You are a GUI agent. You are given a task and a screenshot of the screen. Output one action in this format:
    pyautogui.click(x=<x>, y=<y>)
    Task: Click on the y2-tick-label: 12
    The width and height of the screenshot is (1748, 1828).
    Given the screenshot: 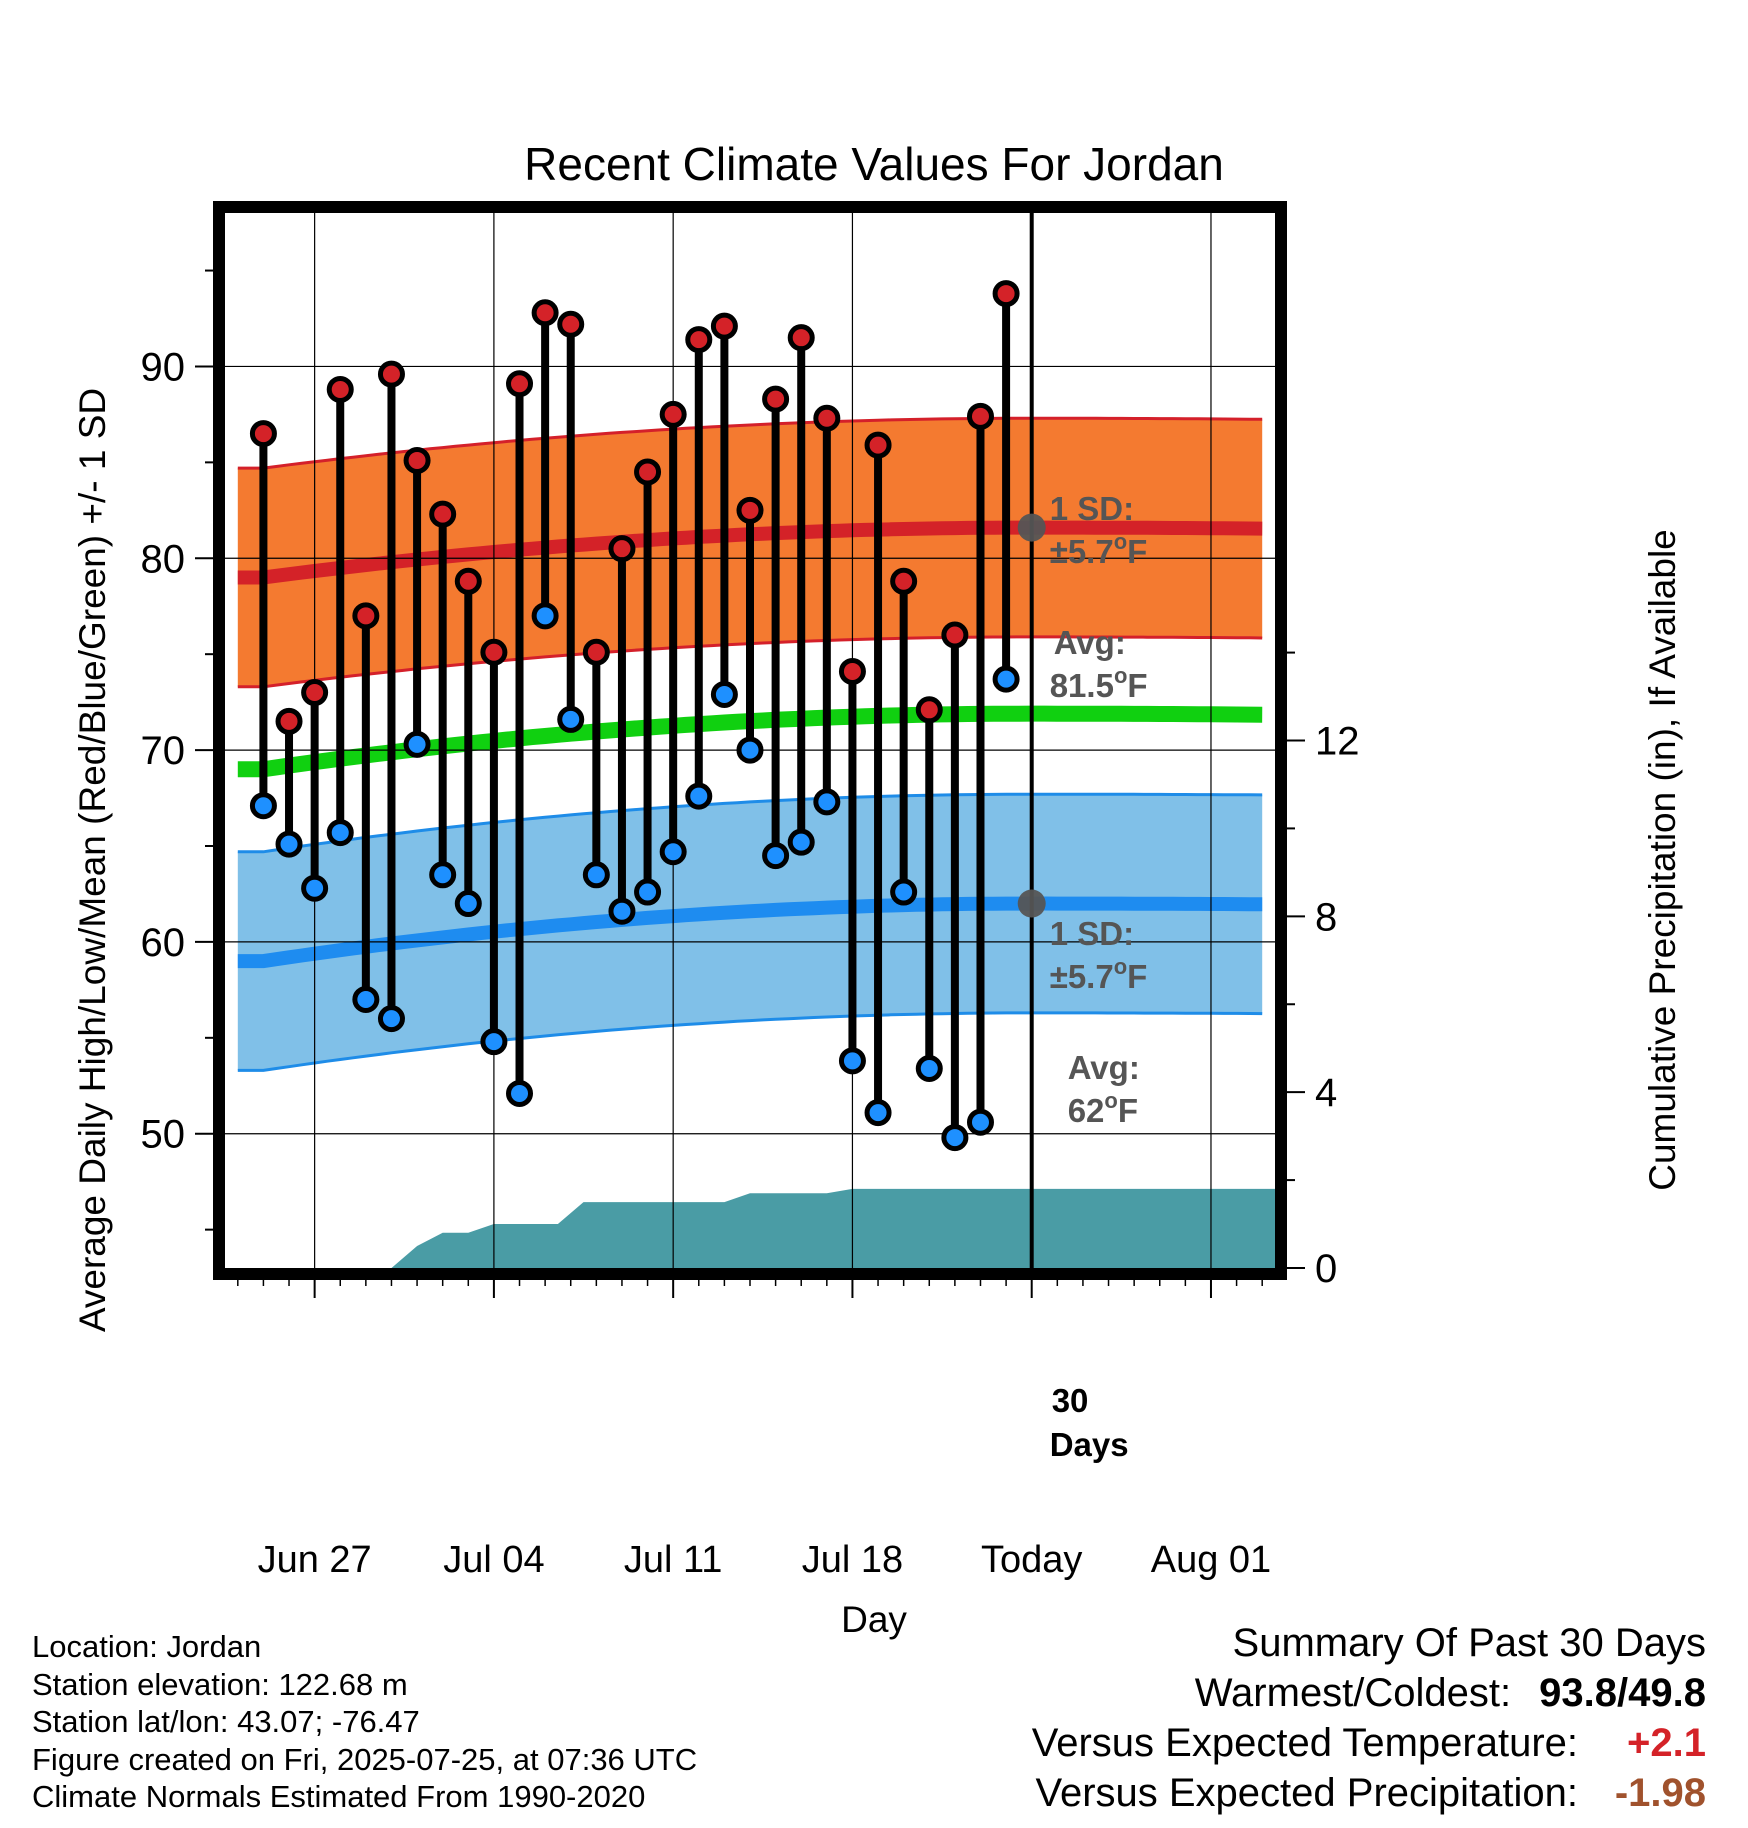 What is the action you would take?
    pyautogui.click(x=1337, y=742)
    